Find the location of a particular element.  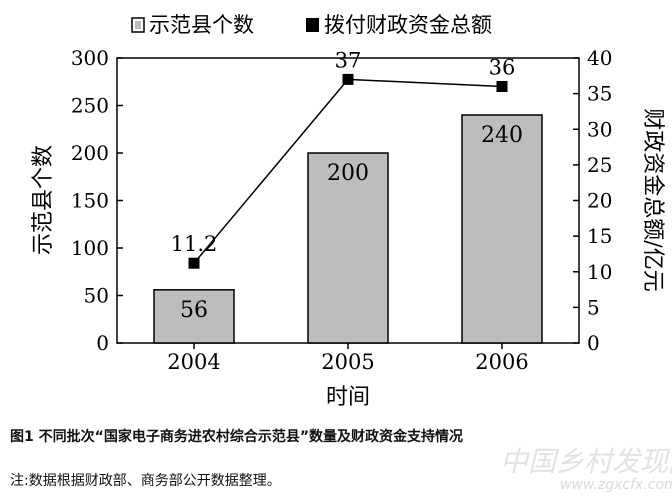

right-tick-label: 30 is located at coordinates (599, 129).